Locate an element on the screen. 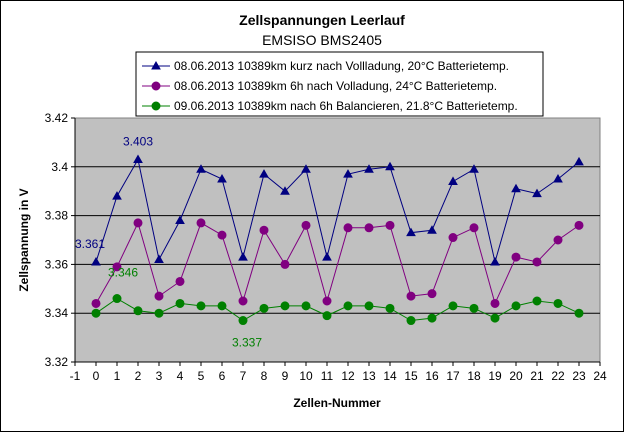 The width and height of the screenshot is (624, 432). x-tick-label: 16 is located at coordinates (432, 376).